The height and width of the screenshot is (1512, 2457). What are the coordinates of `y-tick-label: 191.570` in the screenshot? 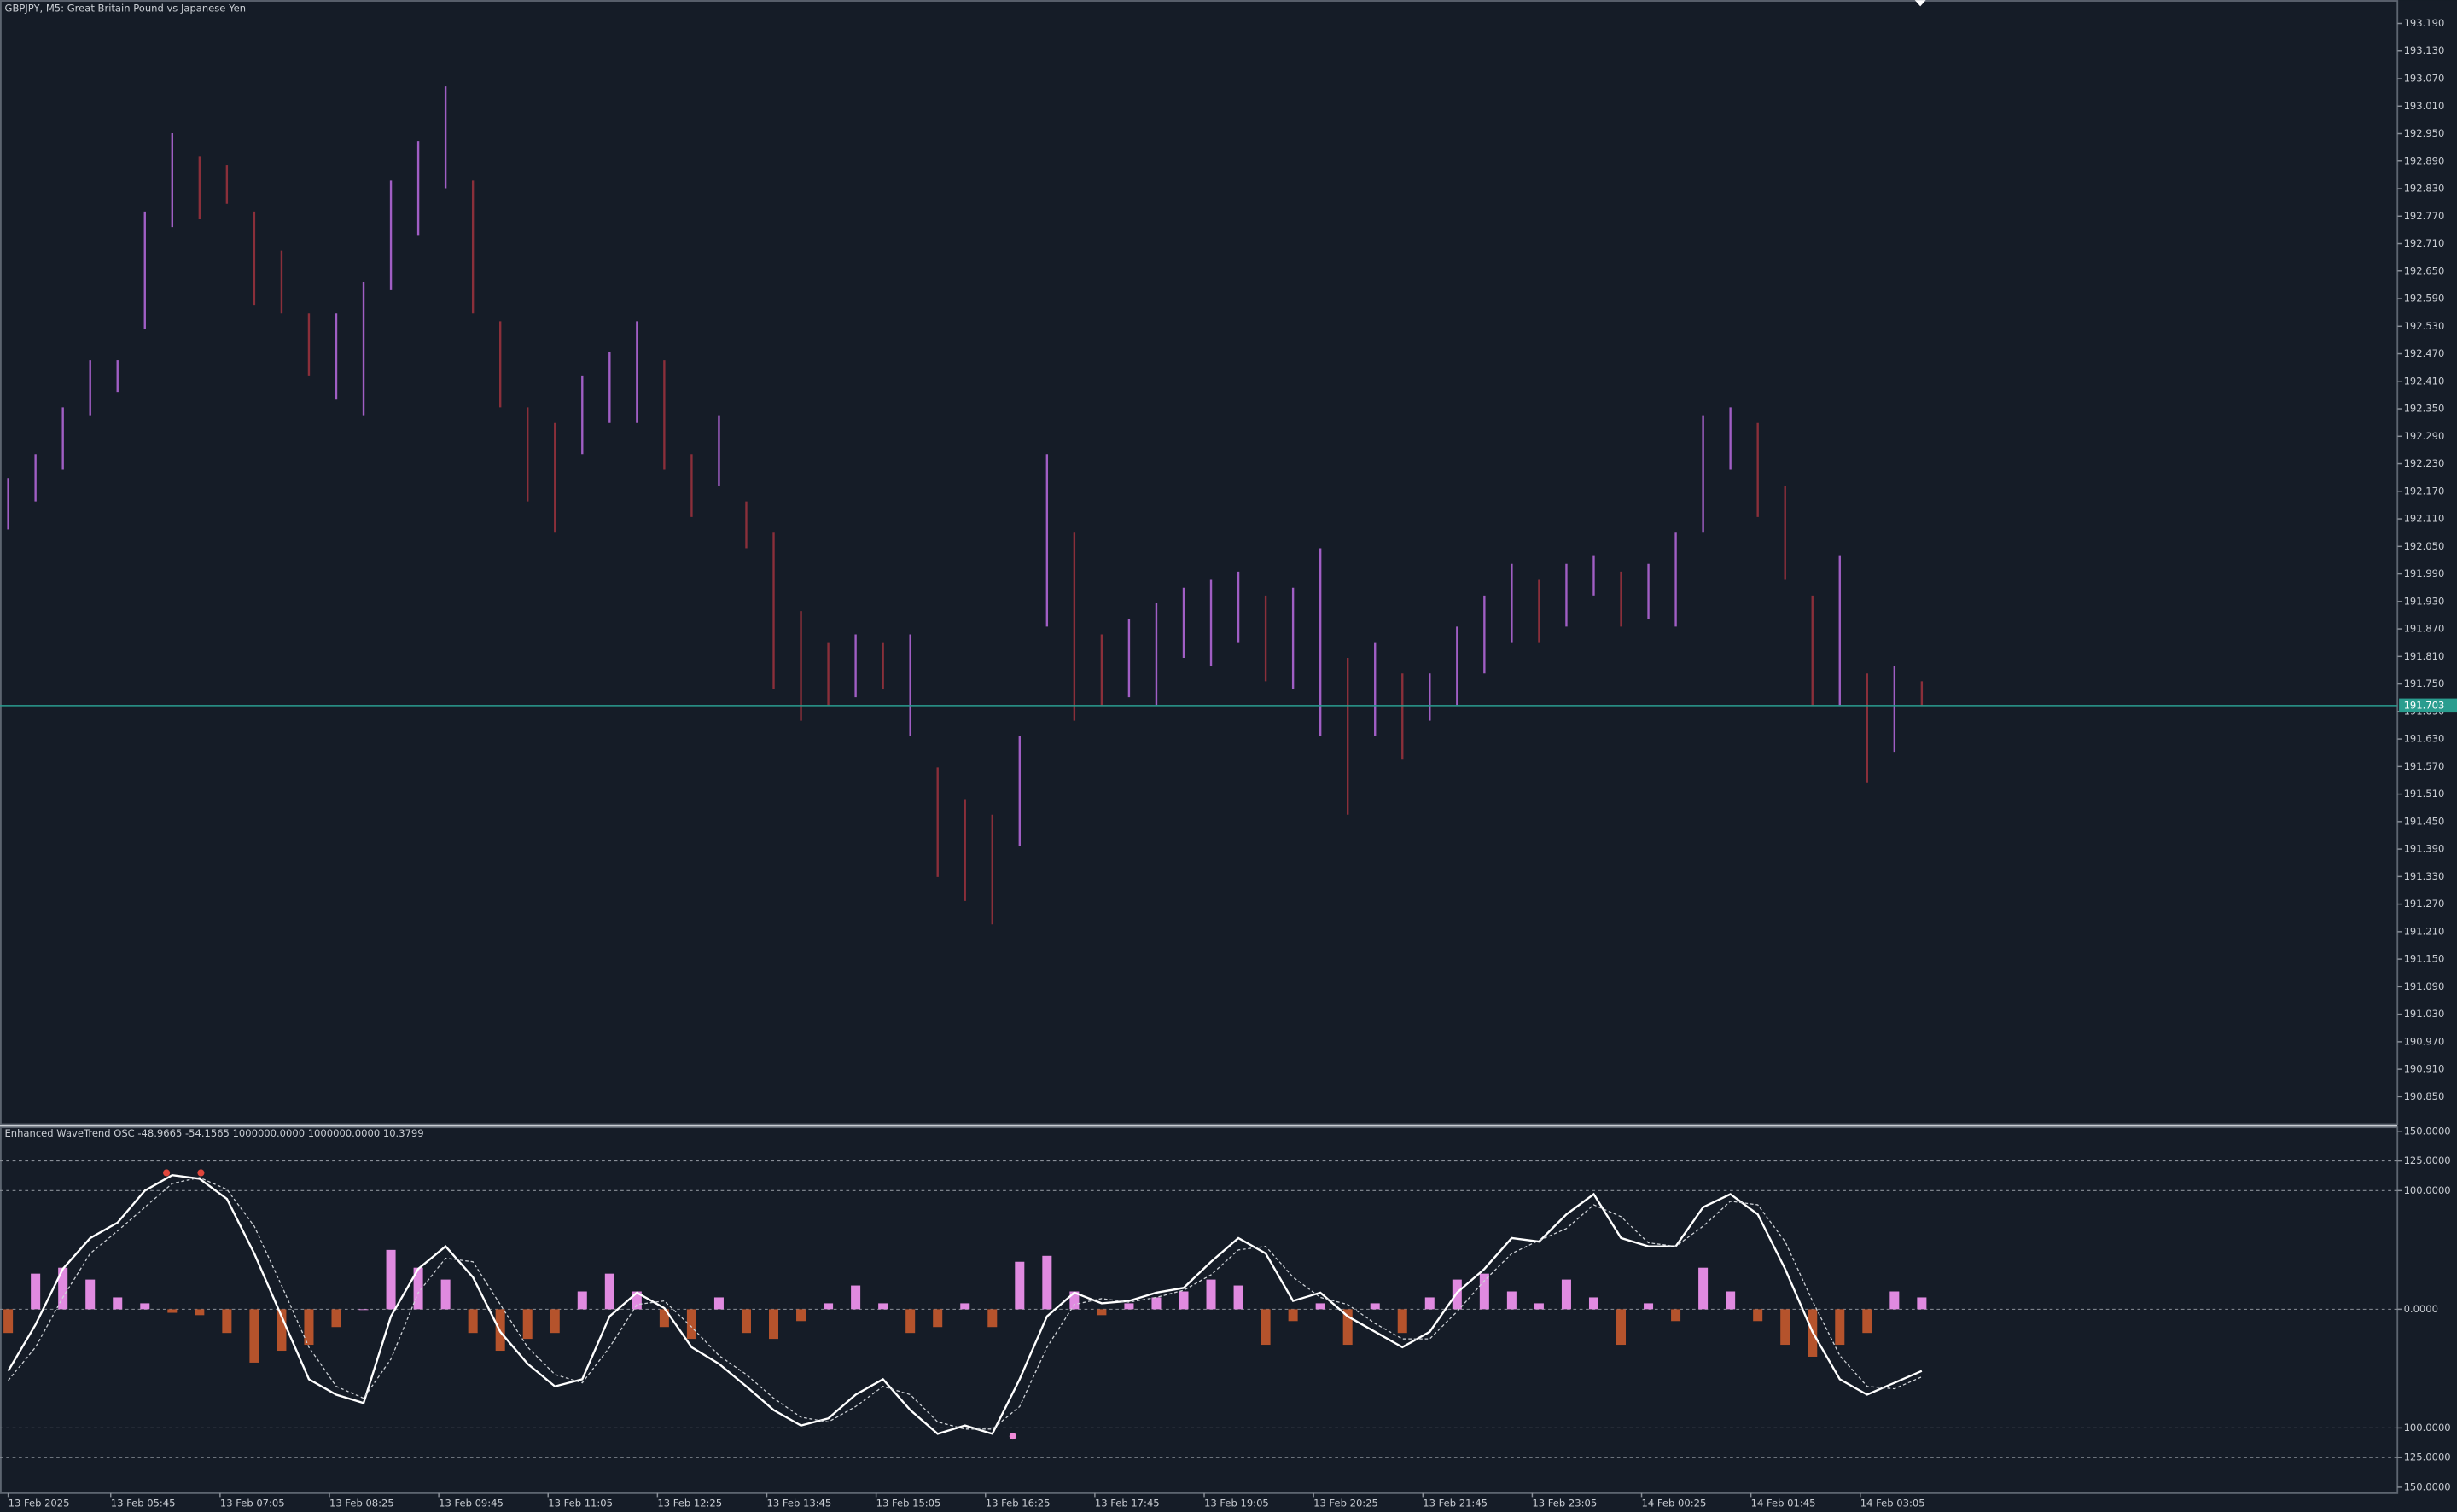 It's located at (2424, 766).